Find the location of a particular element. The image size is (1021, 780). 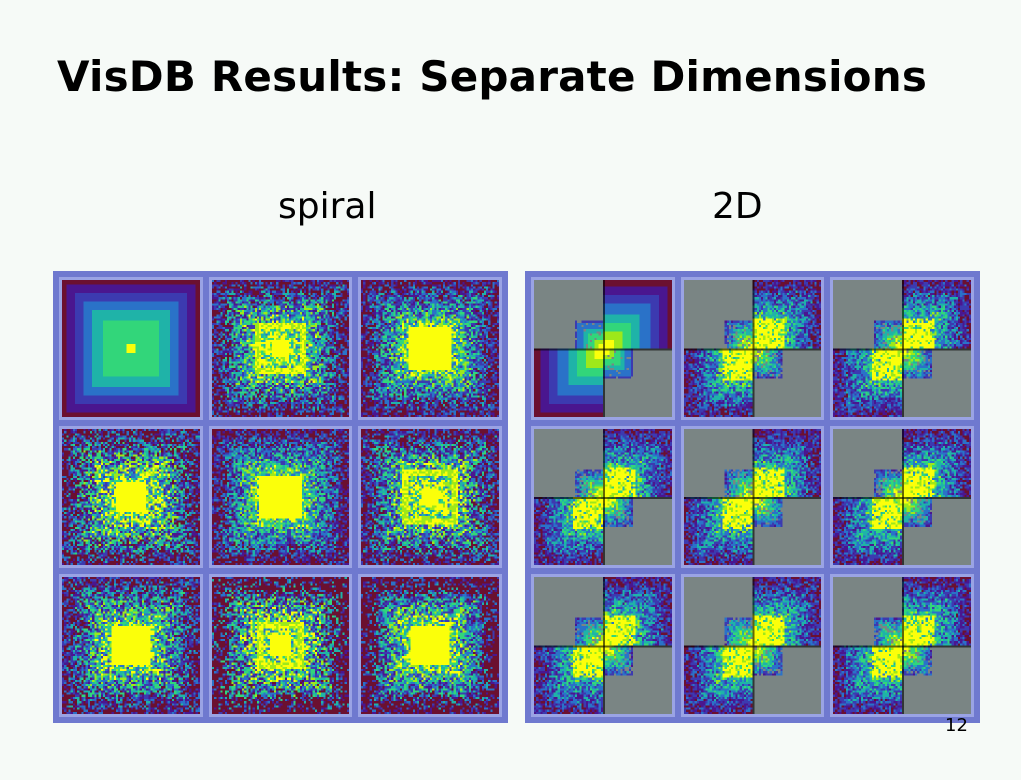

page-number: 12 is located at coordinates (956, 725).